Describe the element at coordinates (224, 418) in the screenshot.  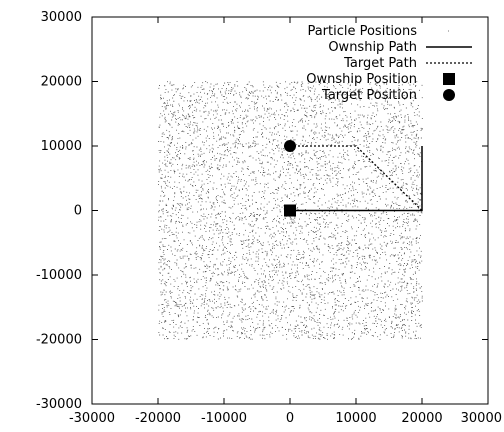
I see `x-tick-label: -10000` at that location.